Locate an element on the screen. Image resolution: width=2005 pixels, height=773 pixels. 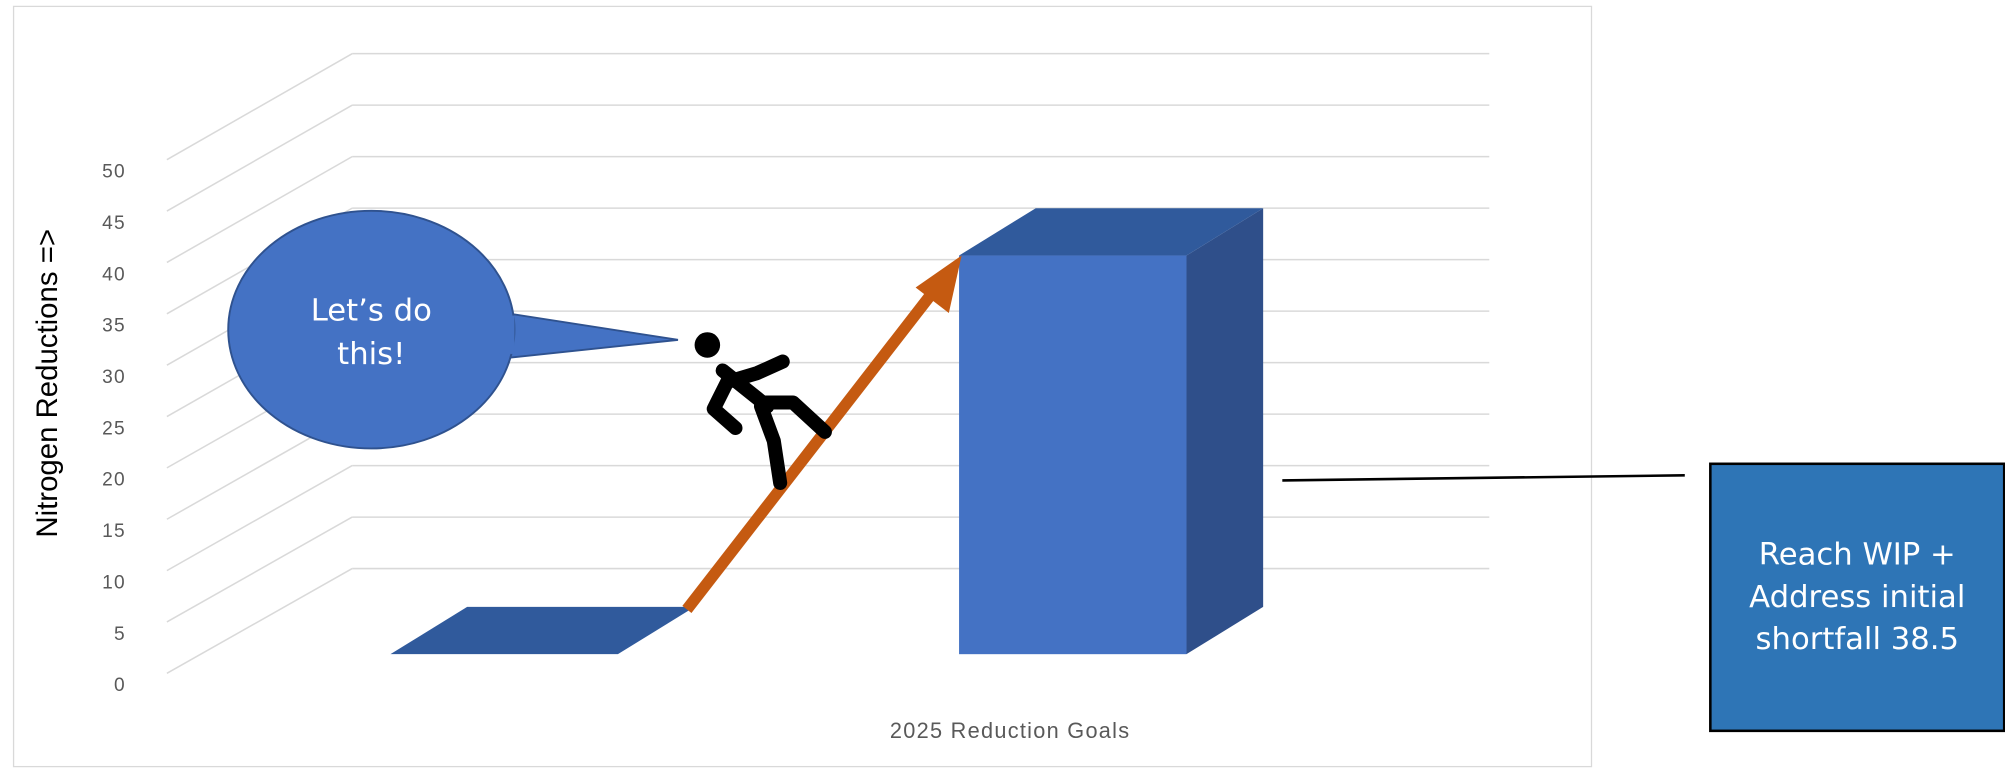
arrow-head is located at coordinates (938, 284).